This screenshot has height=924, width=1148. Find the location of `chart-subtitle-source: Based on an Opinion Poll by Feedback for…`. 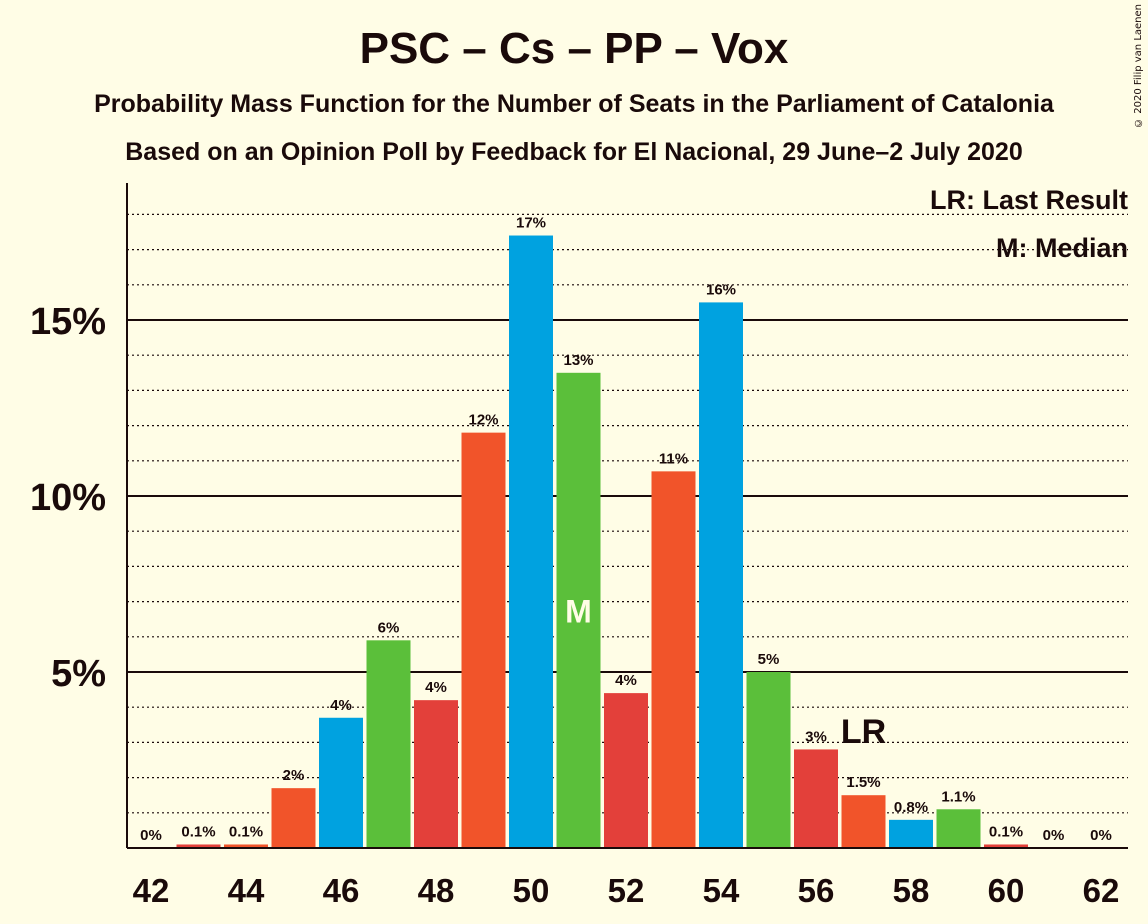

chart-subtitle-source: Based on an Opinion Poll by Feedback for… is located at coordinates (574, 152).